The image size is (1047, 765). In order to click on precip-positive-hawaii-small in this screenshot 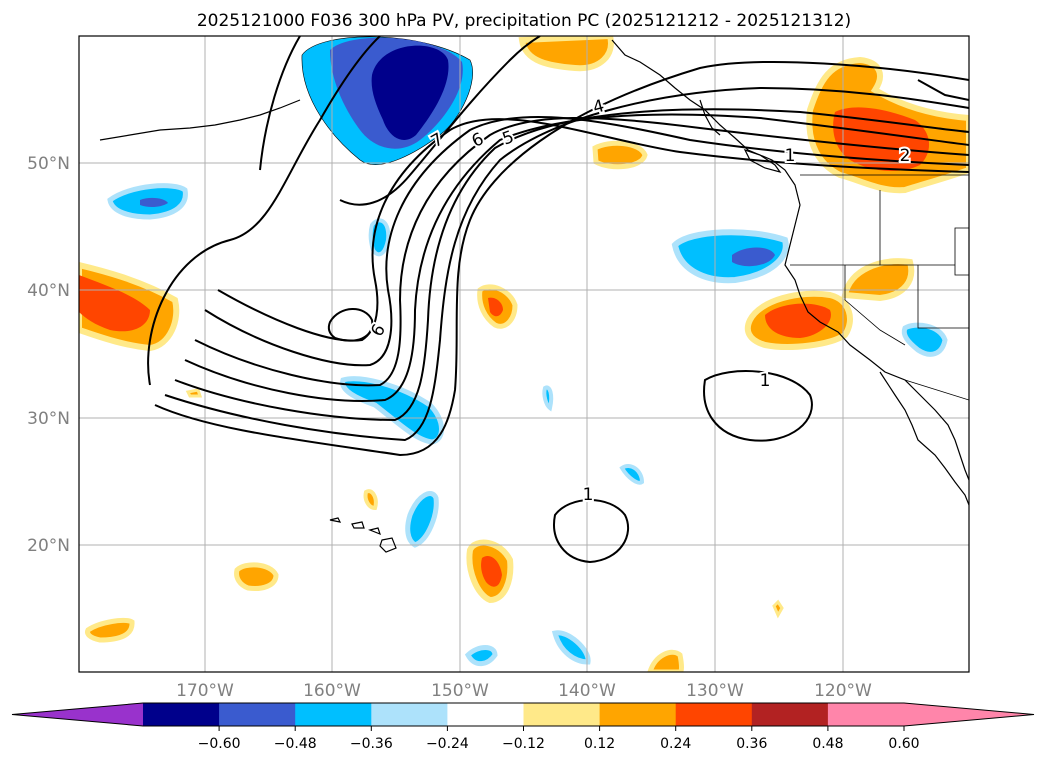, I will do `click(370, 500)`.